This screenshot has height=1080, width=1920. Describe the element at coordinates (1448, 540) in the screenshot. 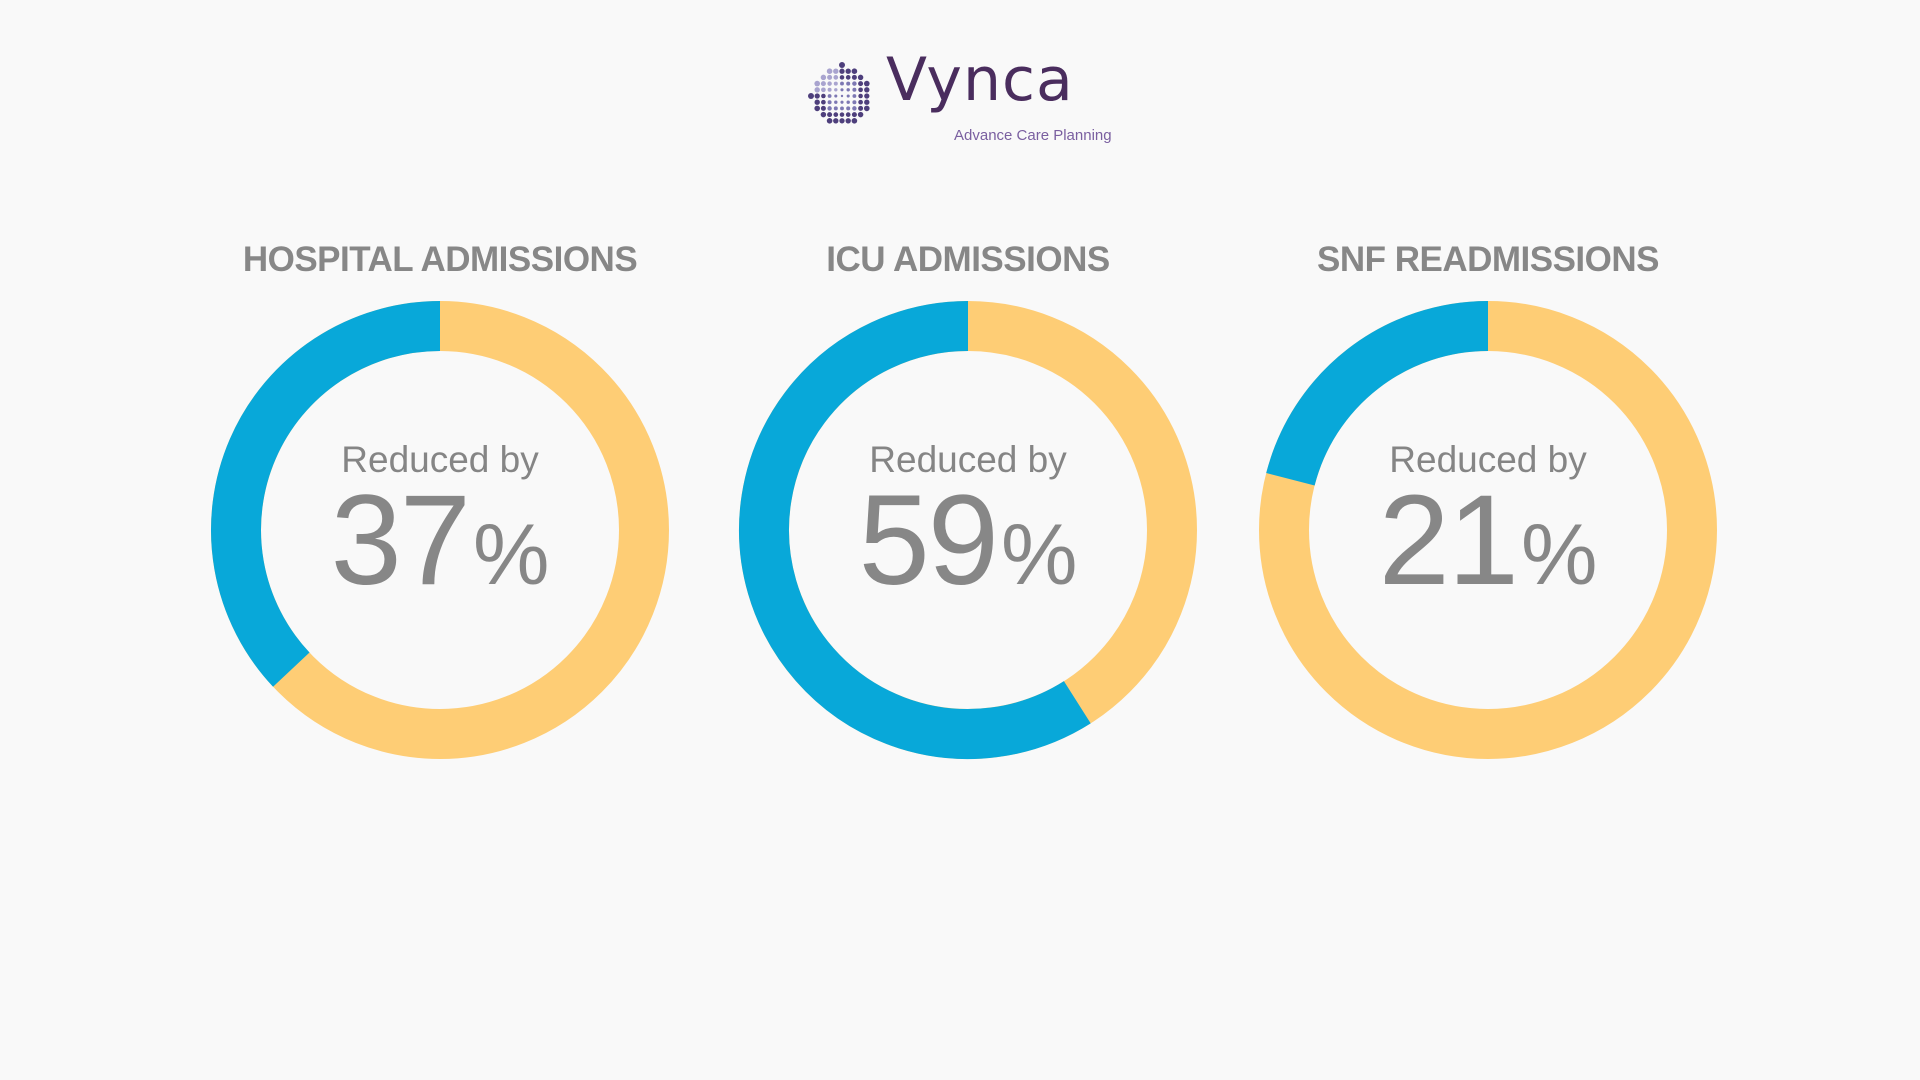

I see `value-number: 21` at that location.